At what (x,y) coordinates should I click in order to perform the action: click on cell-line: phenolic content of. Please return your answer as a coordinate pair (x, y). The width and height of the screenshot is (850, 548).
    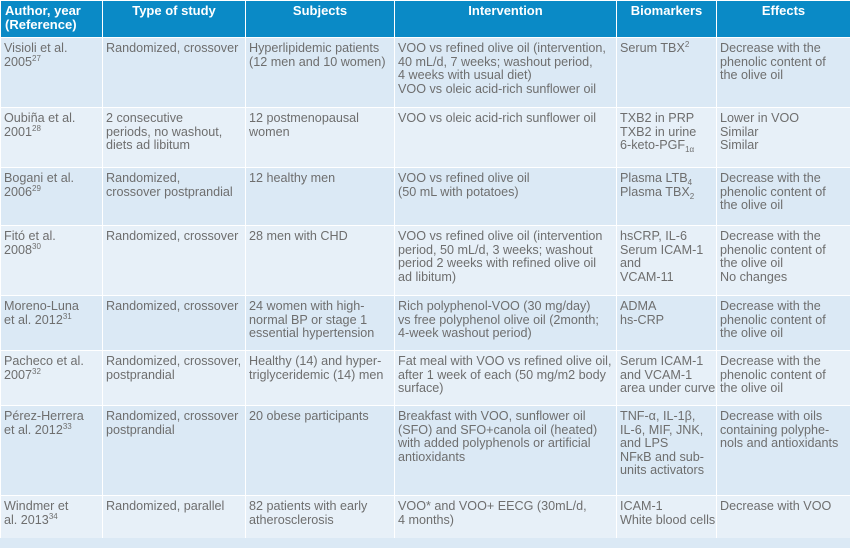
    Looking at the image, I should click on (773, 61).